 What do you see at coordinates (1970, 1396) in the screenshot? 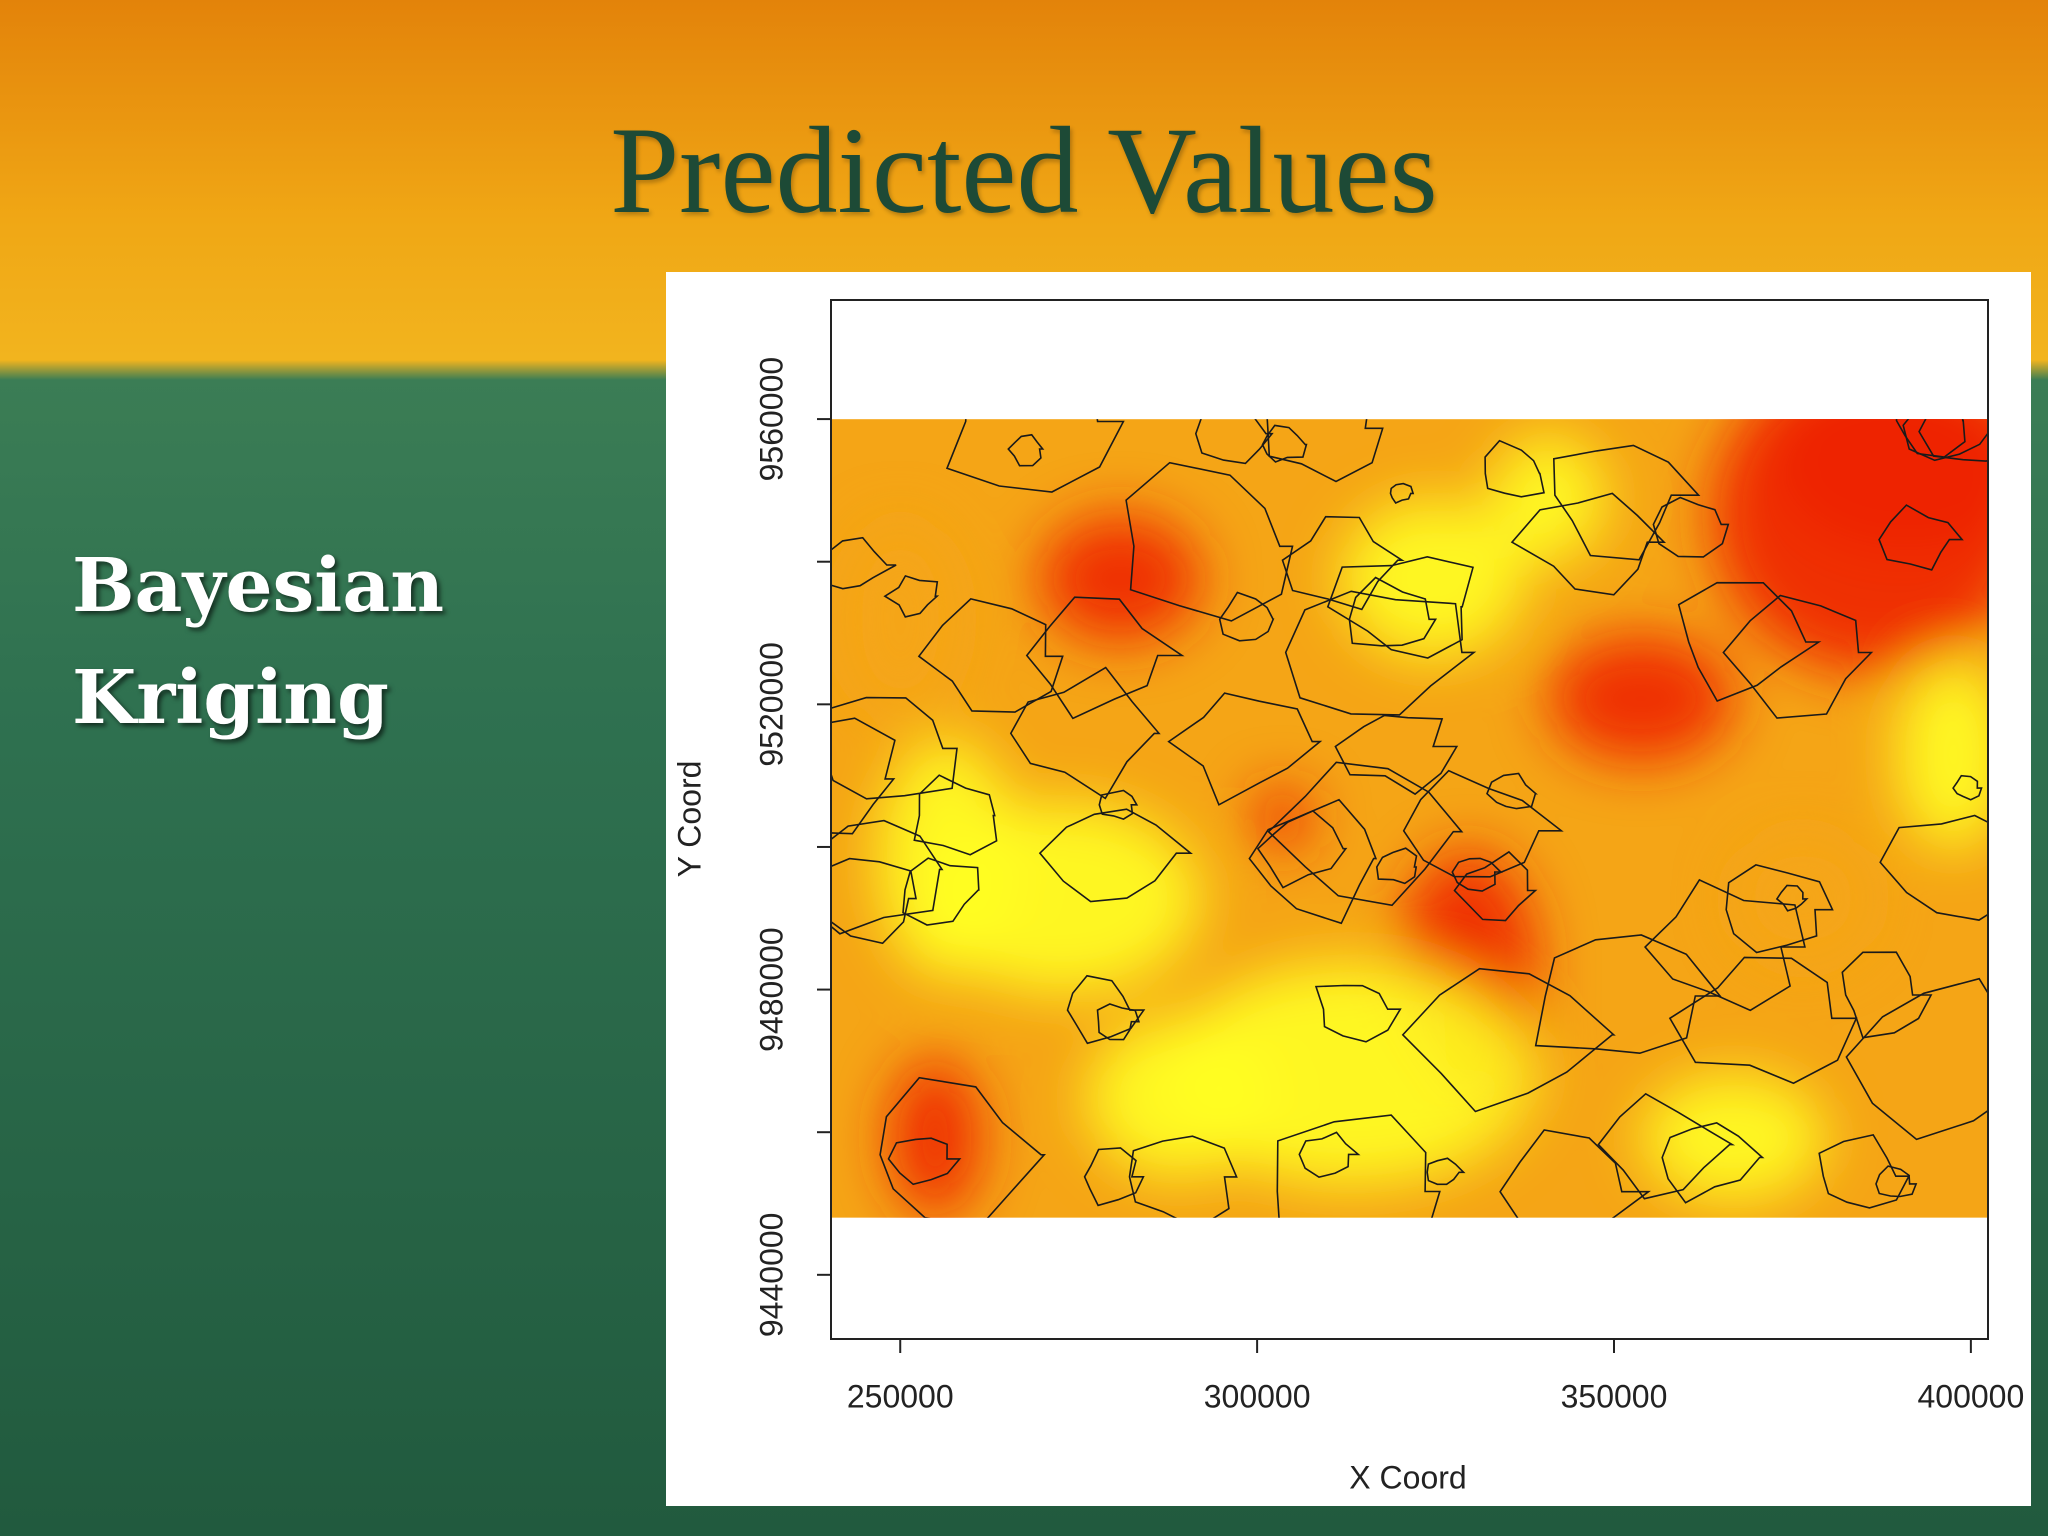
I see `x-tick-label: 400000` at bounding box center [1970, 1396].